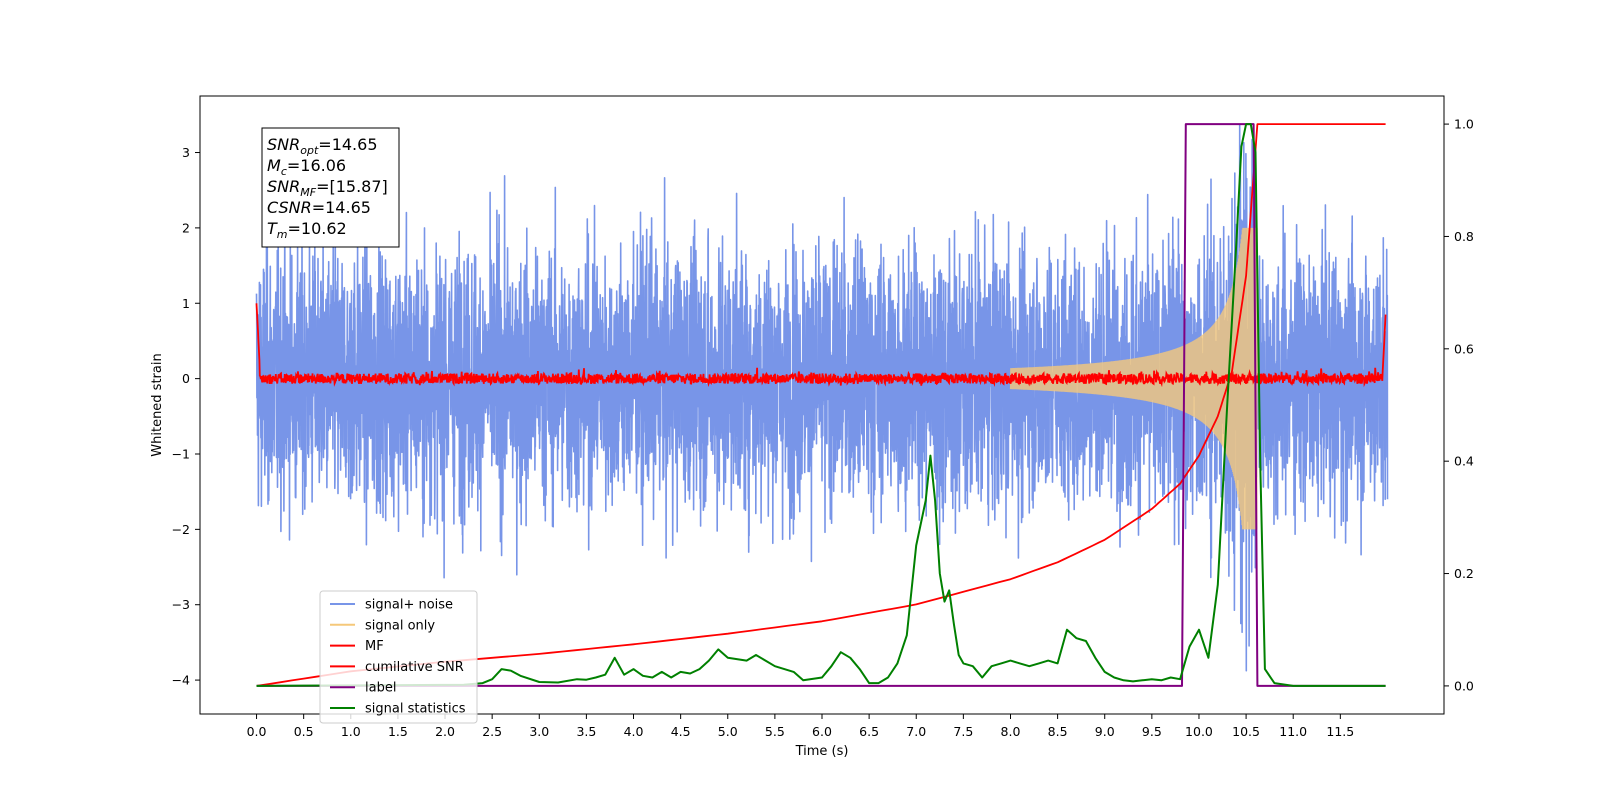 Image resolution: width=1600 pixels, height=800 pixels. What do you see at coordinates (289, 207) in the screenshot?
I see `annotation-symbol: CSNR` at bounding box center [289, 207].